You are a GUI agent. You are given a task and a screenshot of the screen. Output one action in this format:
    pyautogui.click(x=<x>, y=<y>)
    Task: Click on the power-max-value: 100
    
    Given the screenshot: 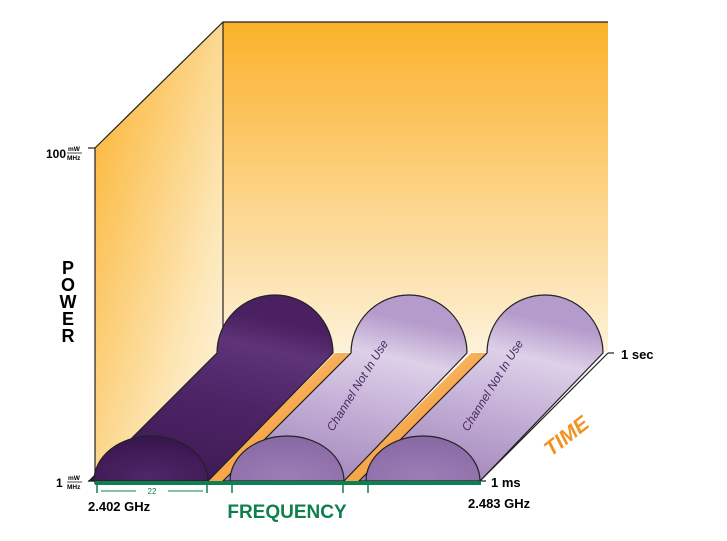 What is the action you would take?
    pyautogui.click(x=56, y=154)
    